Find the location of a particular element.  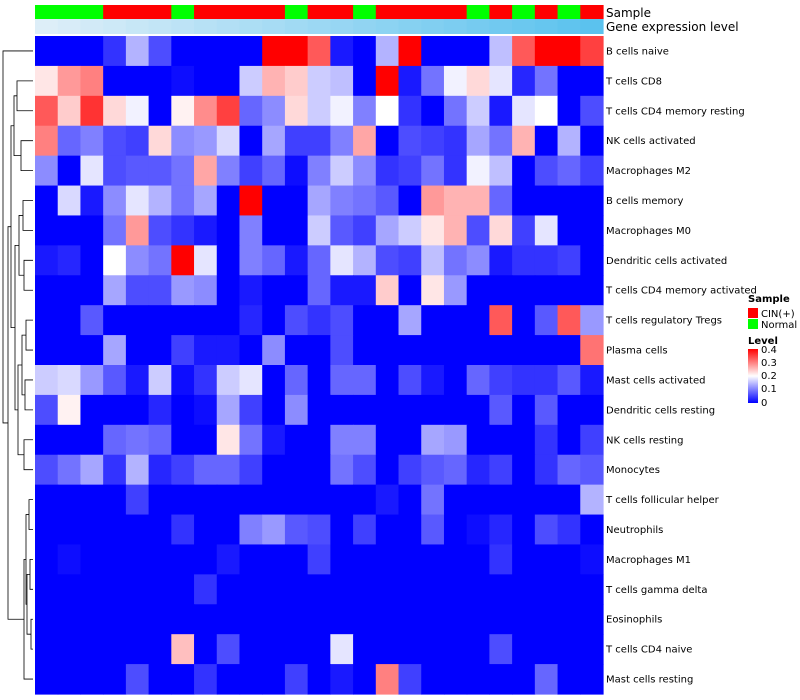

heatmap-cell-r11-c13 is located at coordinates (342, 380).